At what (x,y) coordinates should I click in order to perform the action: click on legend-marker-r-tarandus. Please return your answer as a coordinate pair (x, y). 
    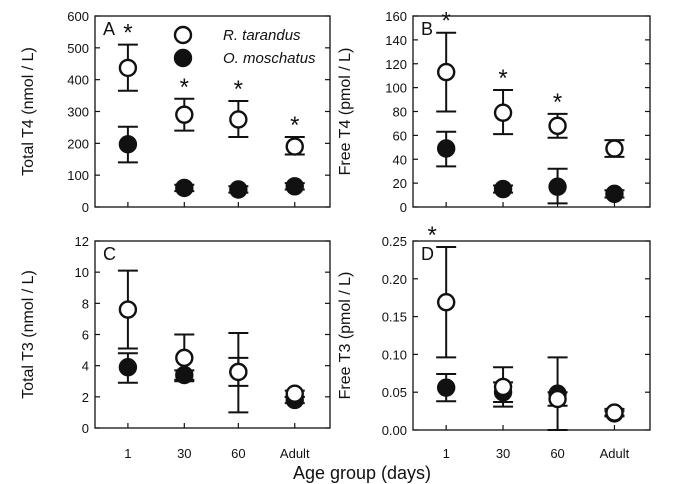
    Looking at the image, I should click on (183, 35).